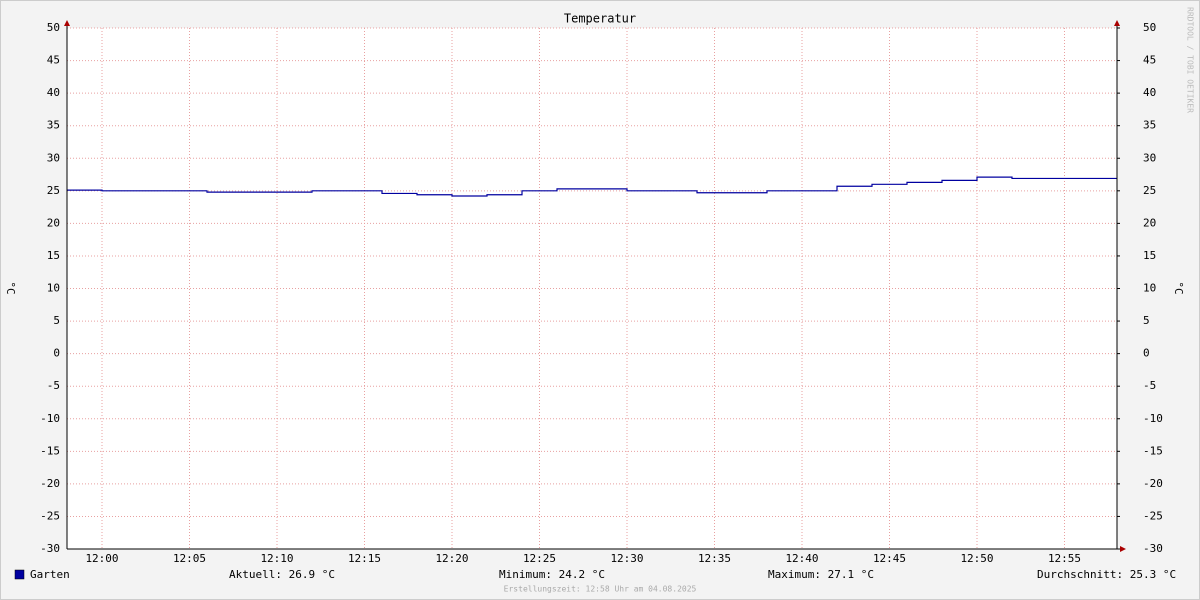 The image size is (1200, 600). What do you see at coordinates (1149, 27) in the screenshot?
I see `y2-tick-label: 50` at bounding box center [1149, 27].